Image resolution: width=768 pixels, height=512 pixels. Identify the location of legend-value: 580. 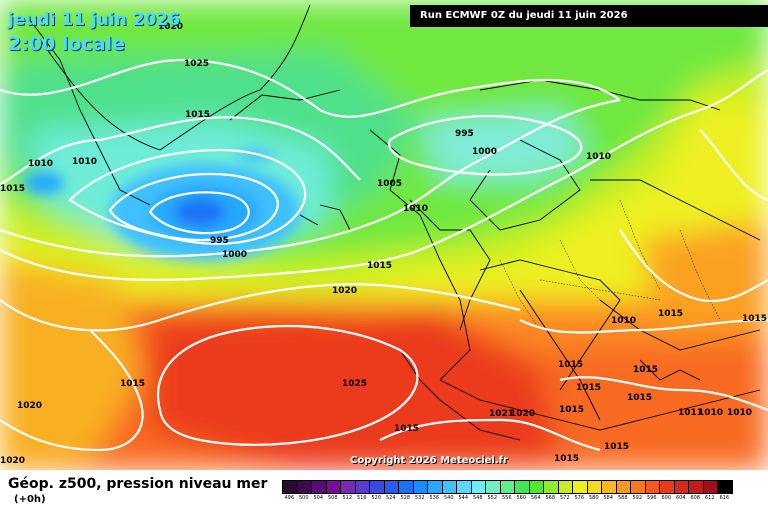
(593, 498).